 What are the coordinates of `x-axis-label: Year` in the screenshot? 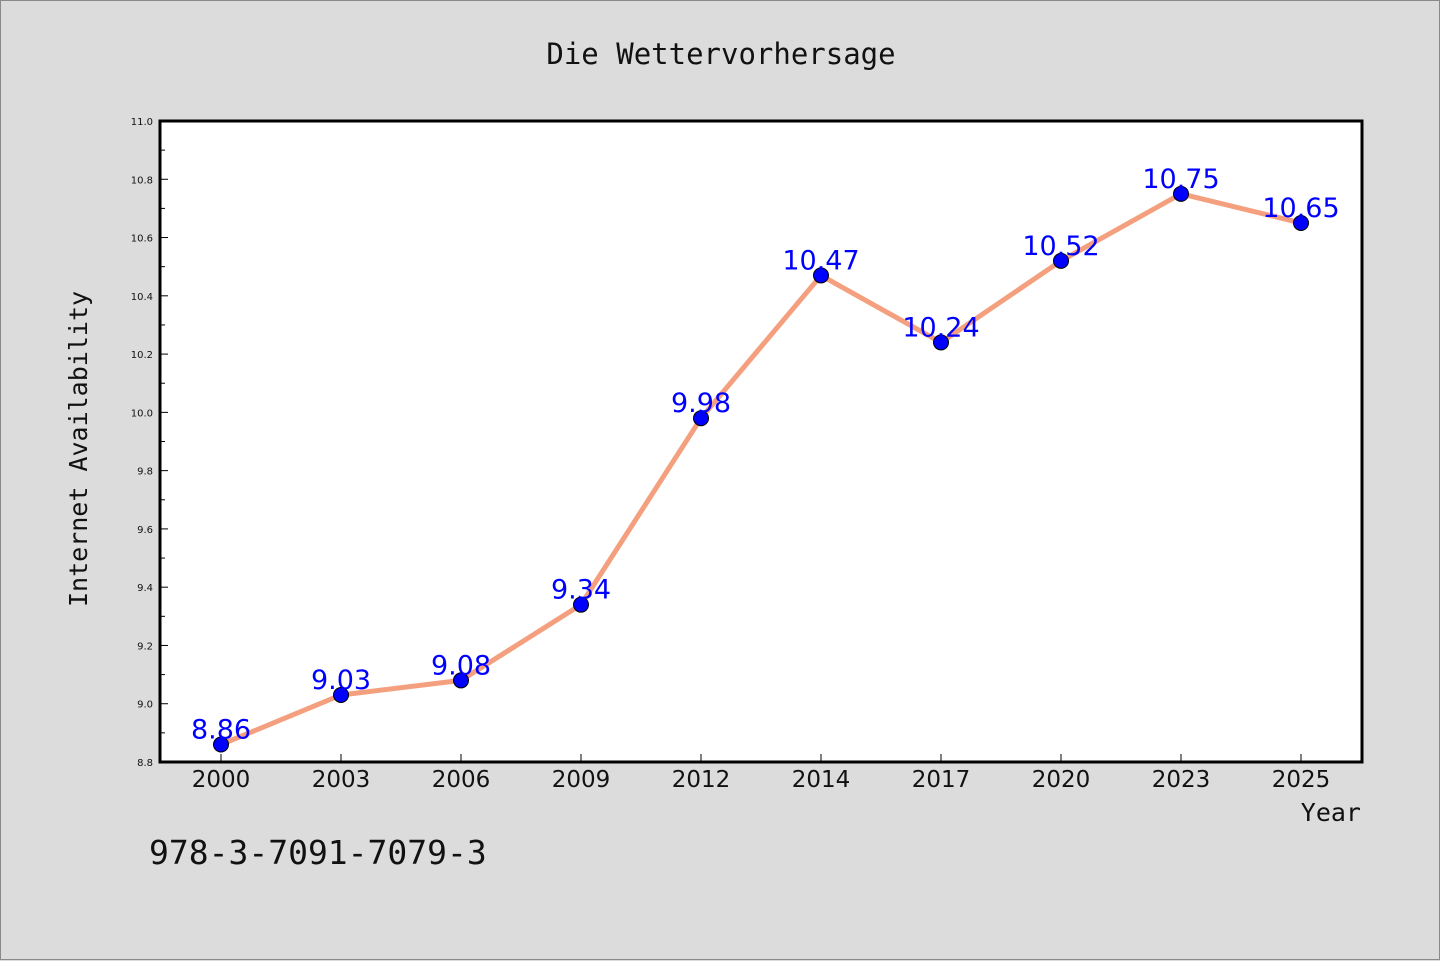 It's located at (1331, 812).